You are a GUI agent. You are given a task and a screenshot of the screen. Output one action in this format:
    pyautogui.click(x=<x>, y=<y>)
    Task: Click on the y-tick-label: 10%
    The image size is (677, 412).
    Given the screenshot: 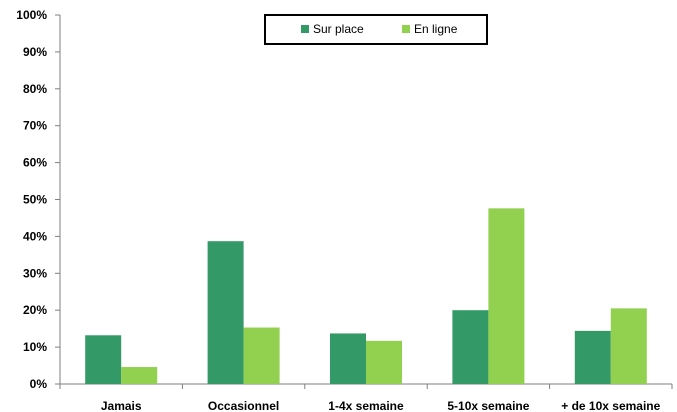 What is the action you would take?
    pyautogui.click(x=35, y=347)
    